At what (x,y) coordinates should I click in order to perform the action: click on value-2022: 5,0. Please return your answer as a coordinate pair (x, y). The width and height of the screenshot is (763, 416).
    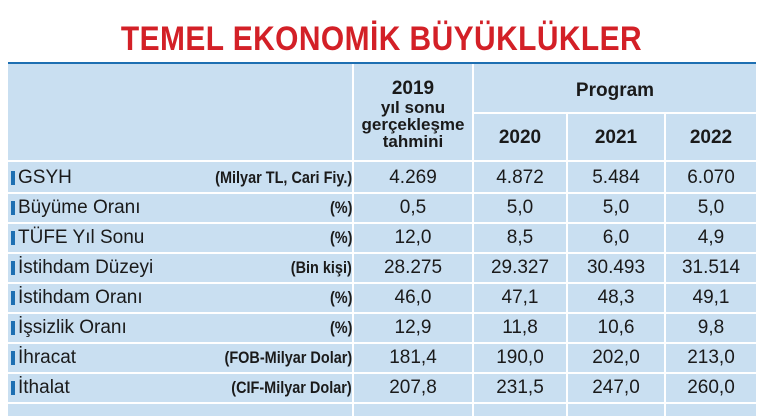
    Looking at the image, I should click on (711, 207).